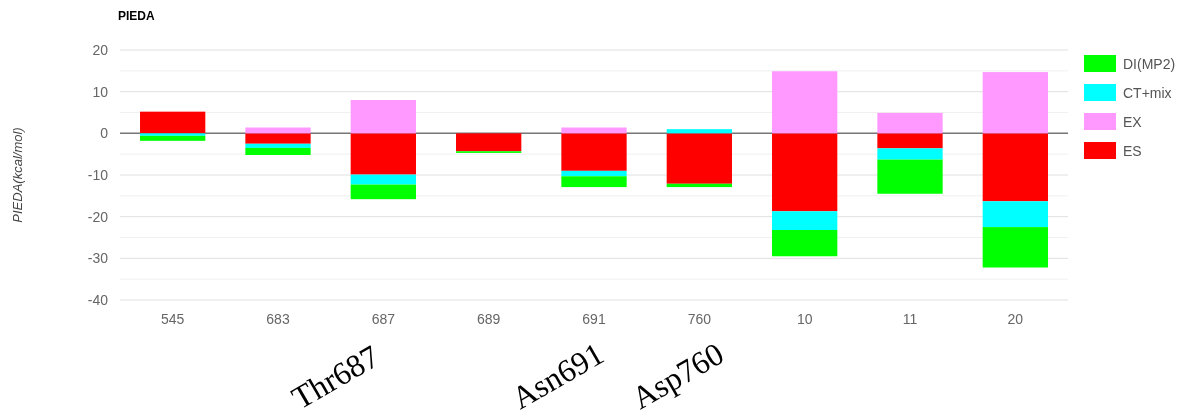 The height and width of the screenshot is (419, 1189). What do you see at coordinates (98, 258) in the screenshot?
I see `y-tick-label: -30` at bounding box center [98, 258].